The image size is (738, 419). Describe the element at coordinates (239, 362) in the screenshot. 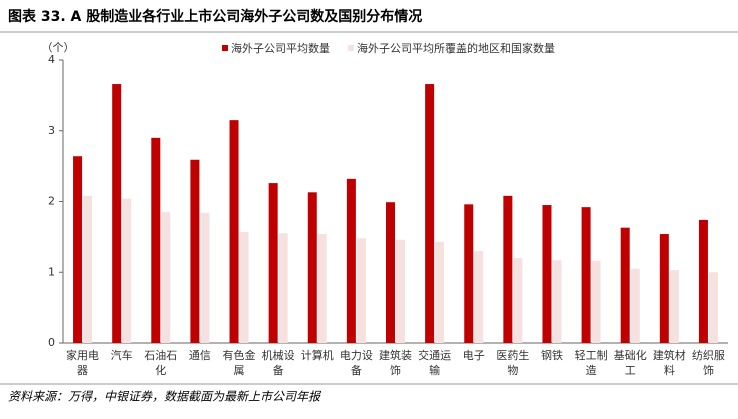

I see `x-tick-label: 有色金属` at that location.